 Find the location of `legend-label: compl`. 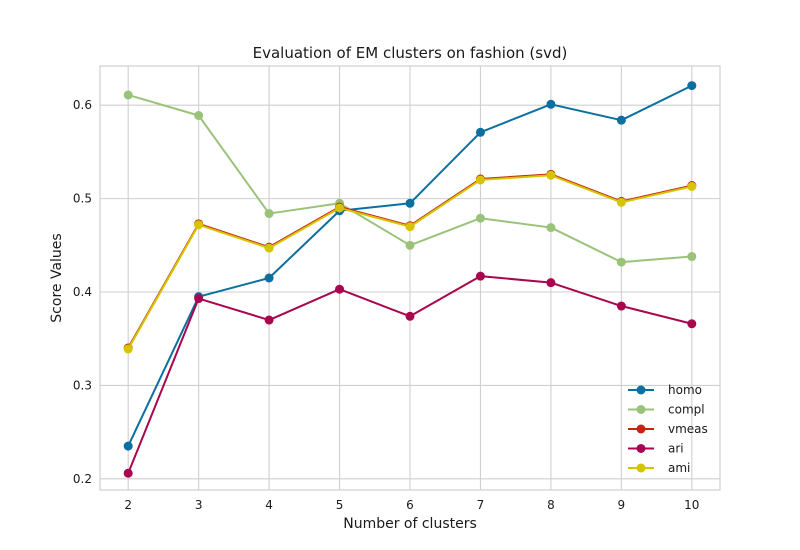

legend-label: compl is located at coordinates (686, 410).